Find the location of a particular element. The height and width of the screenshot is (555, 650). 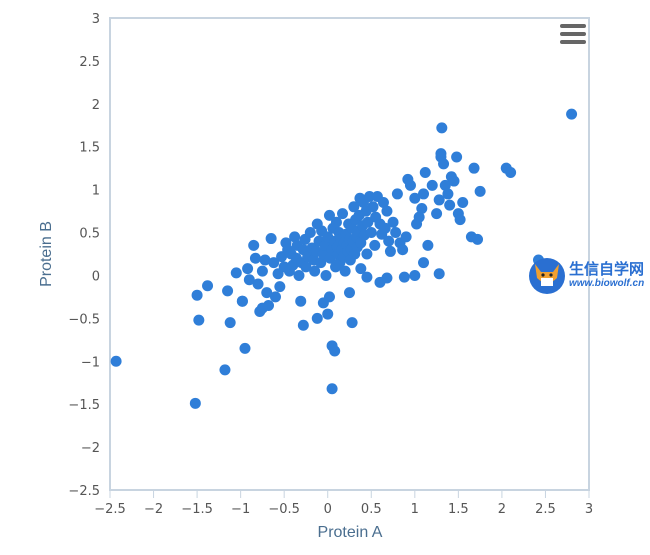

y-tick-label: −1.5 is located at coordinates (84, 405).